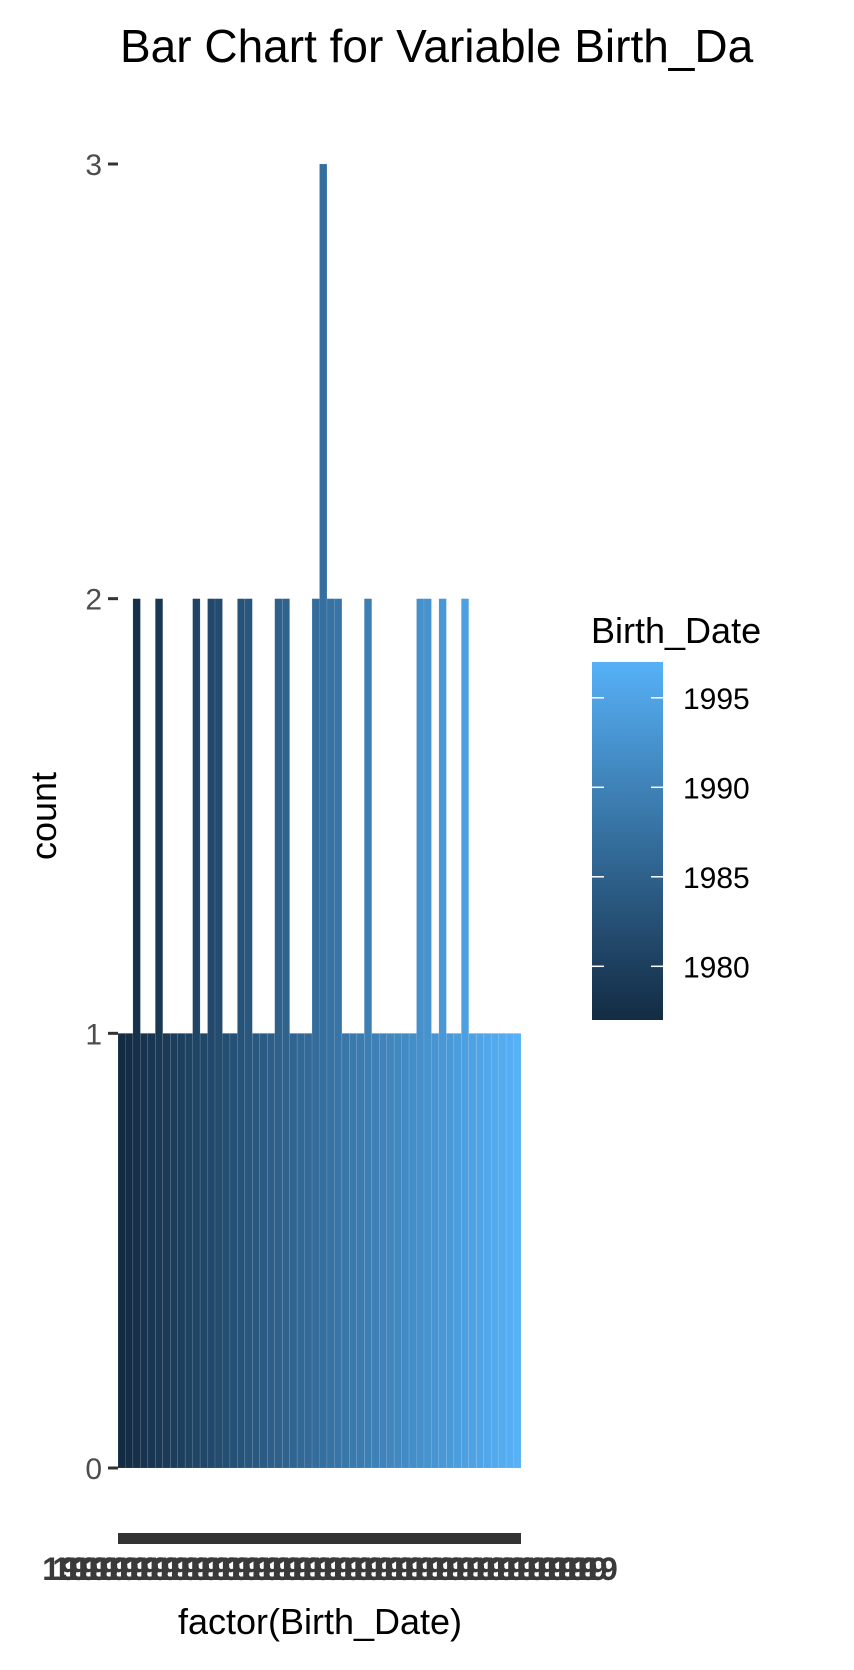  I want to click on x-axis-label: factor(Birth_Date), so click(320, 1621).